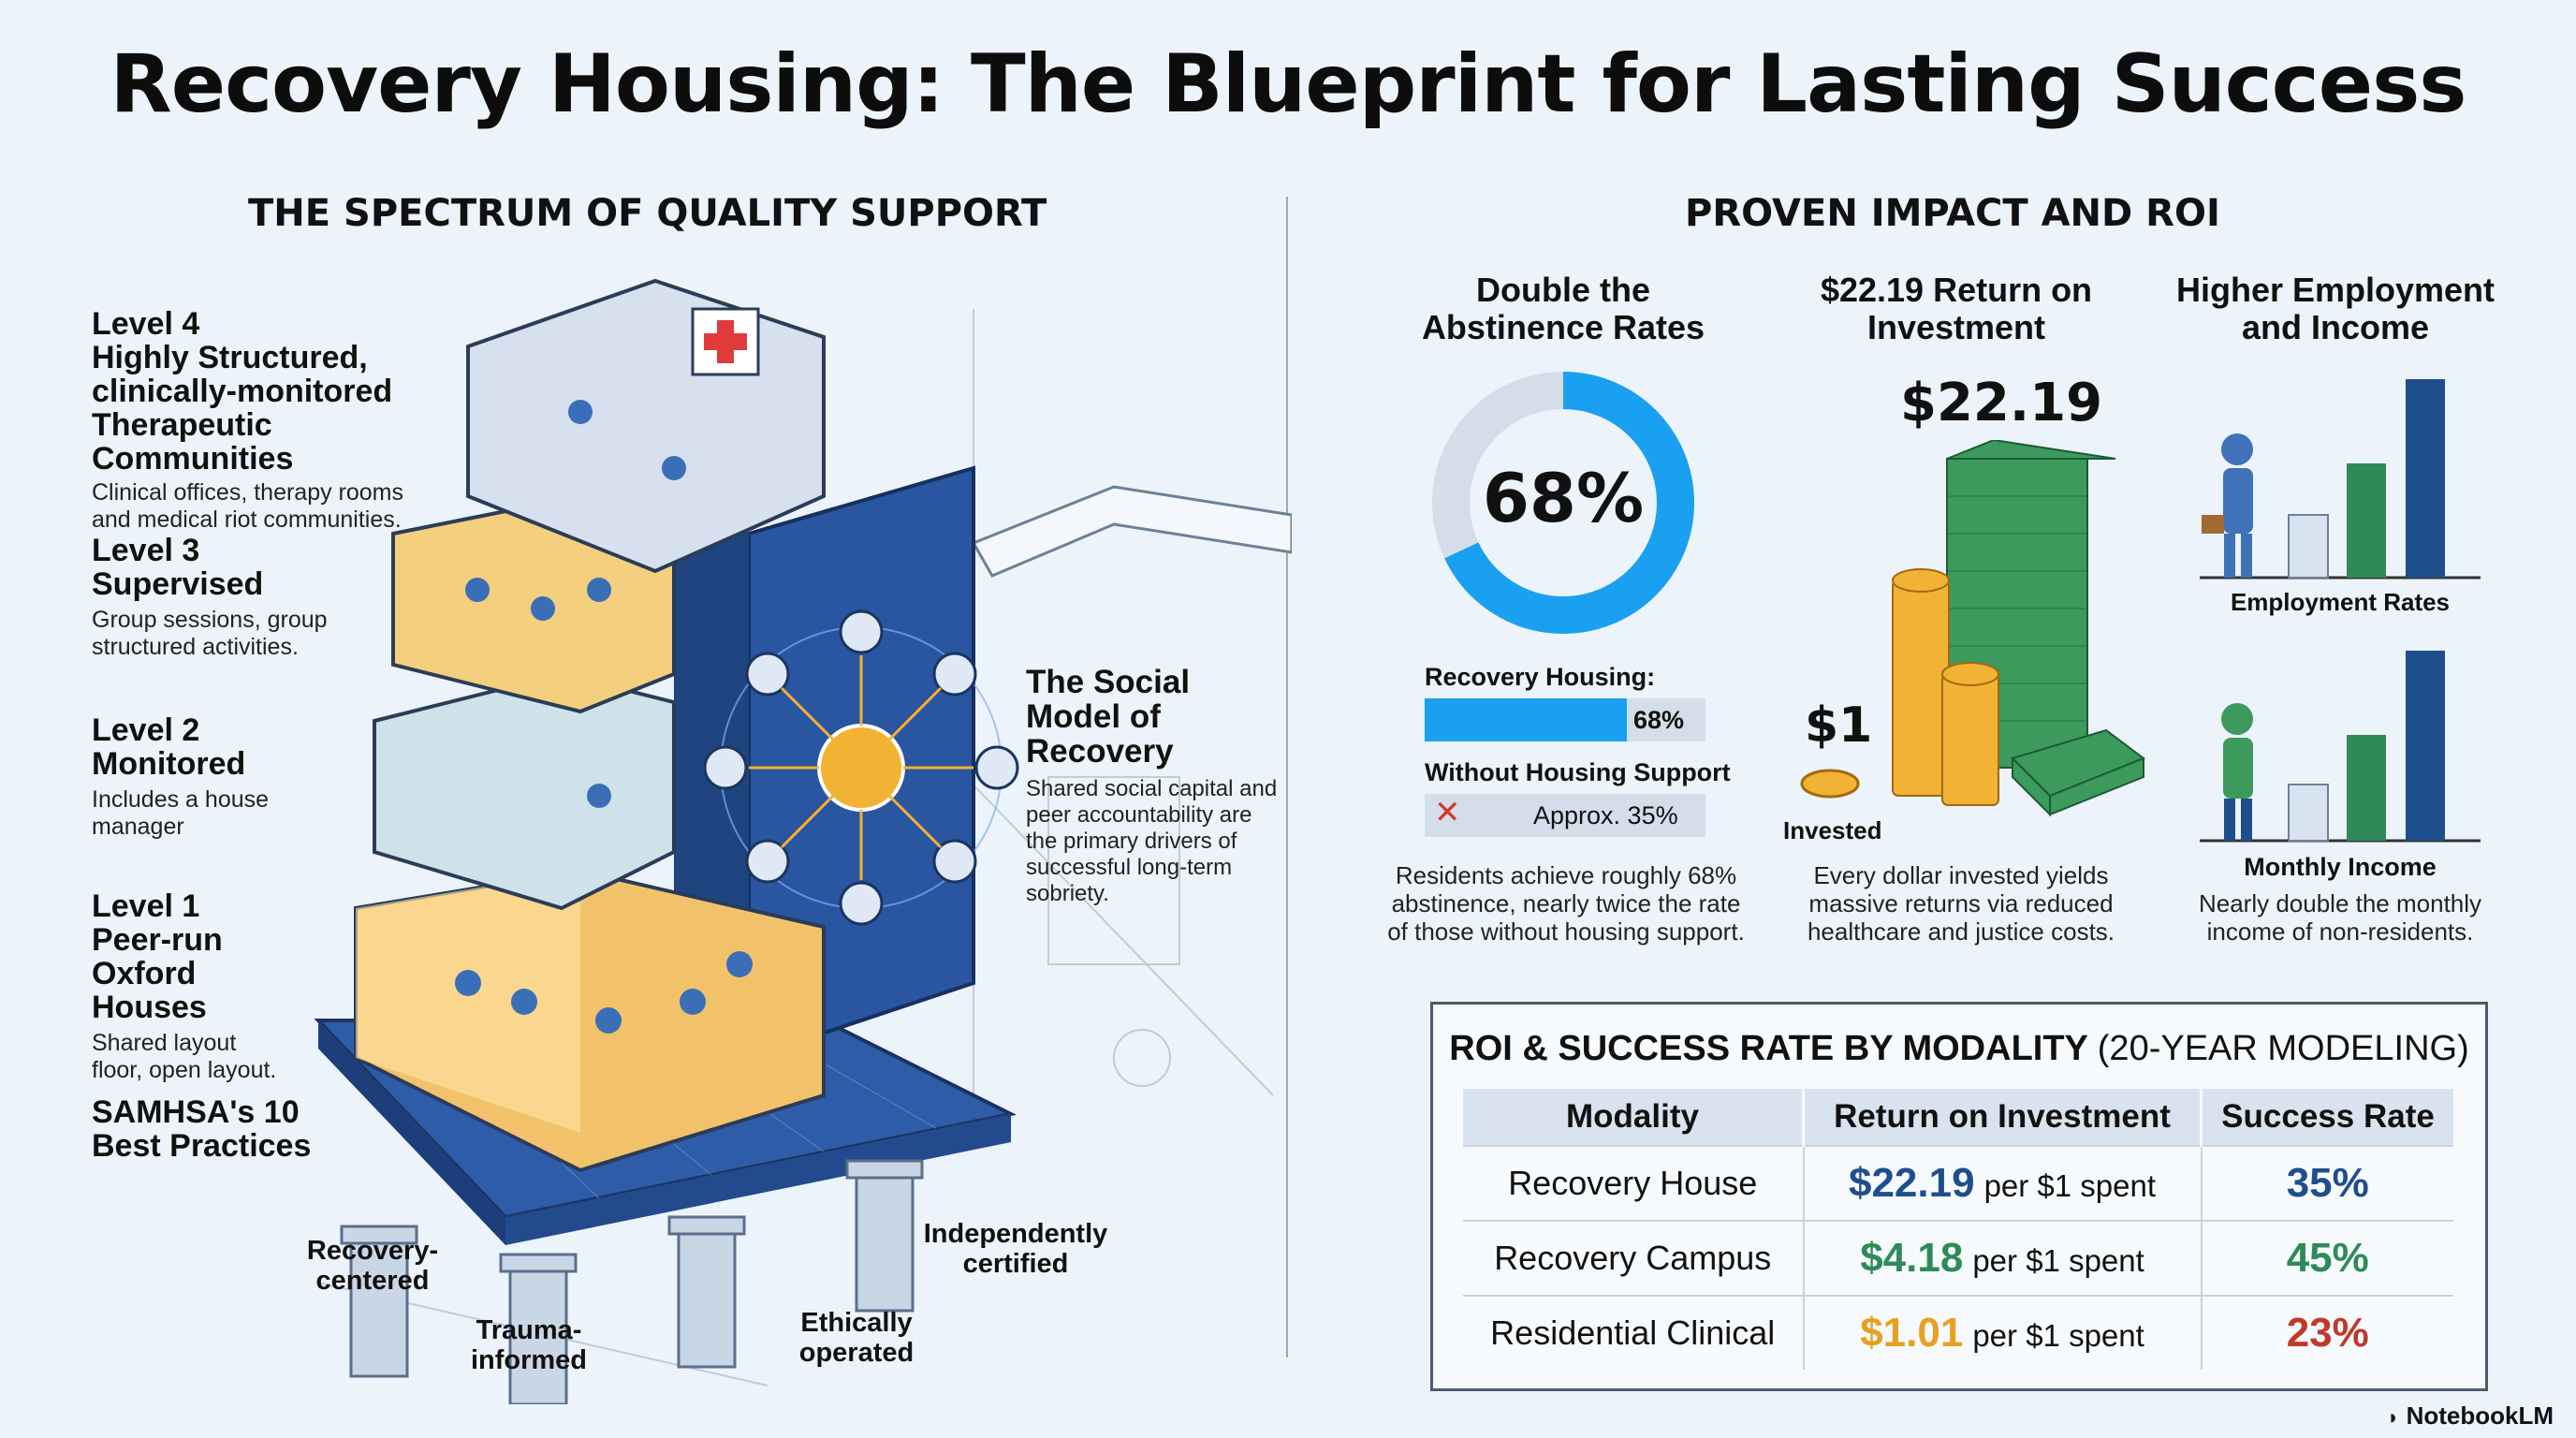 This screenshot has width=2576, height=1438. I want to click on level-2-name: Monitored, so click(169, 764).